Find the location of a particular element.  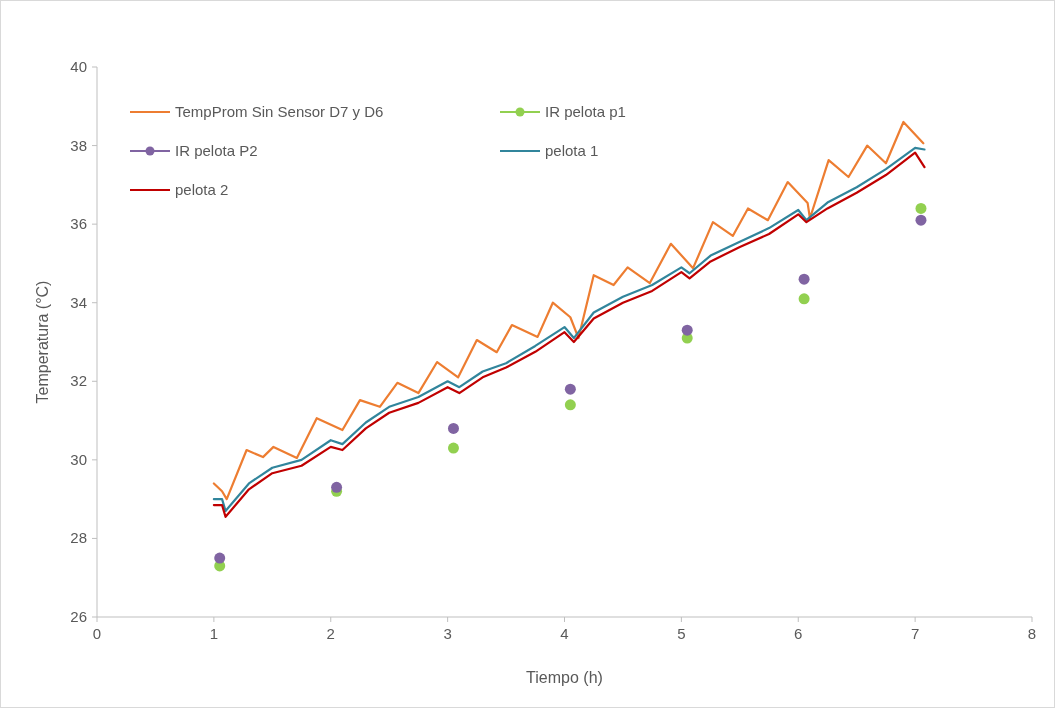

x-tick-label: 4 is located at coordinates (564, 633).